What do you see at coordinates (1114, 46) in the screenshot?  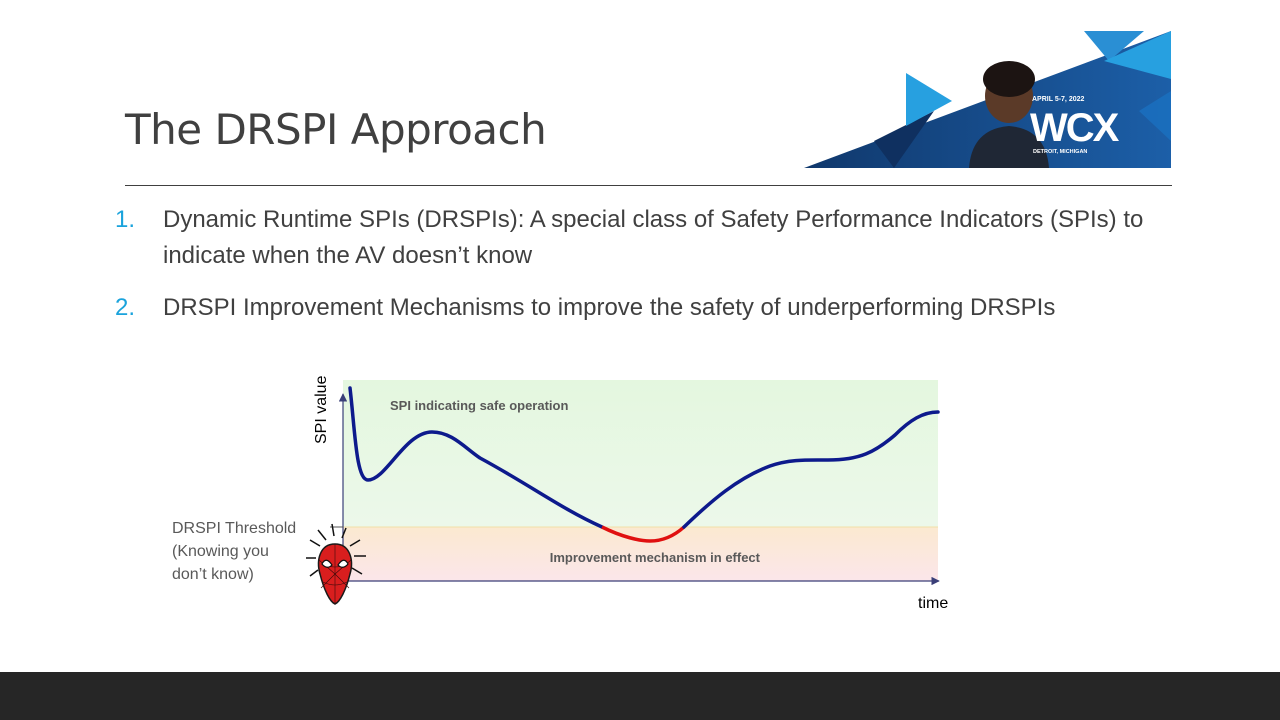 I see `banner-triangle-top` at bounding box center [1114, 46].